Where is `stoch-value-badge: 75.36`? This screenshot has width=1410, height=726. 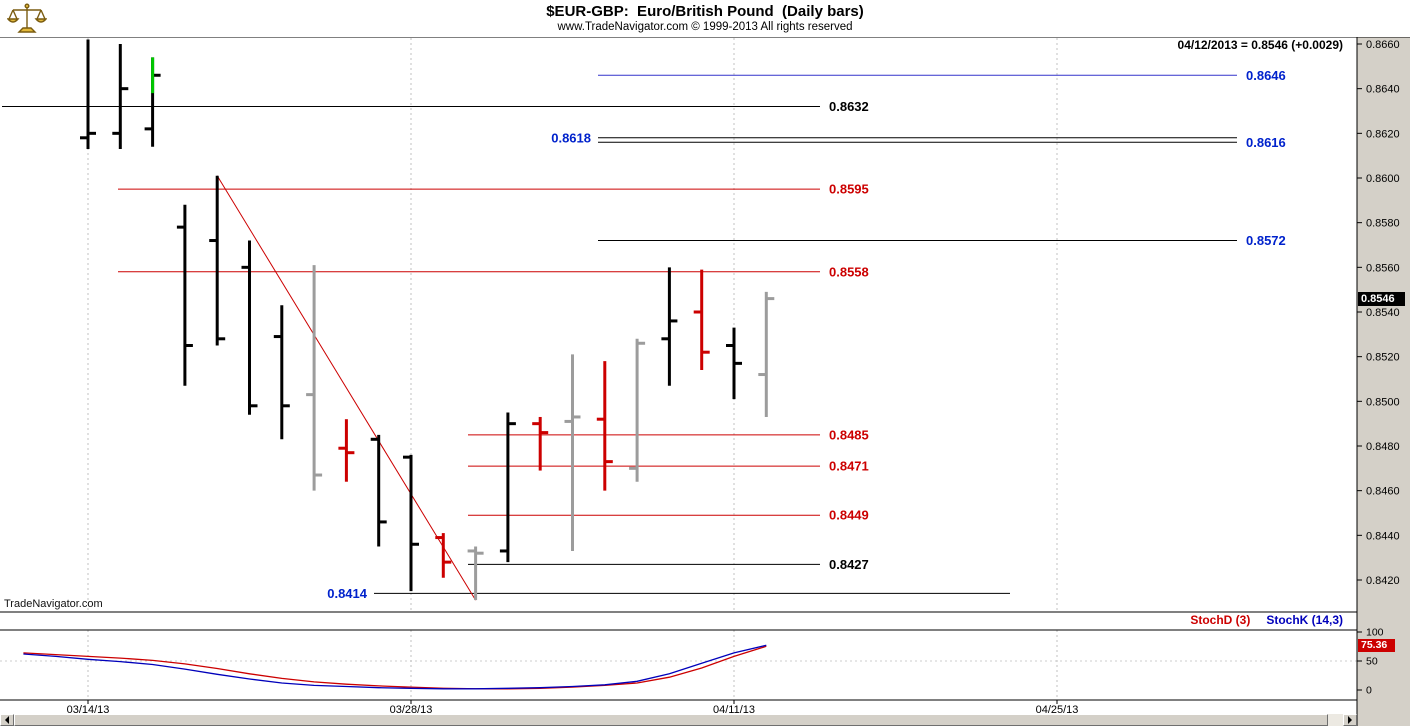
stoch-value-badge: 75.36 is located at coordinates (1376, 645).